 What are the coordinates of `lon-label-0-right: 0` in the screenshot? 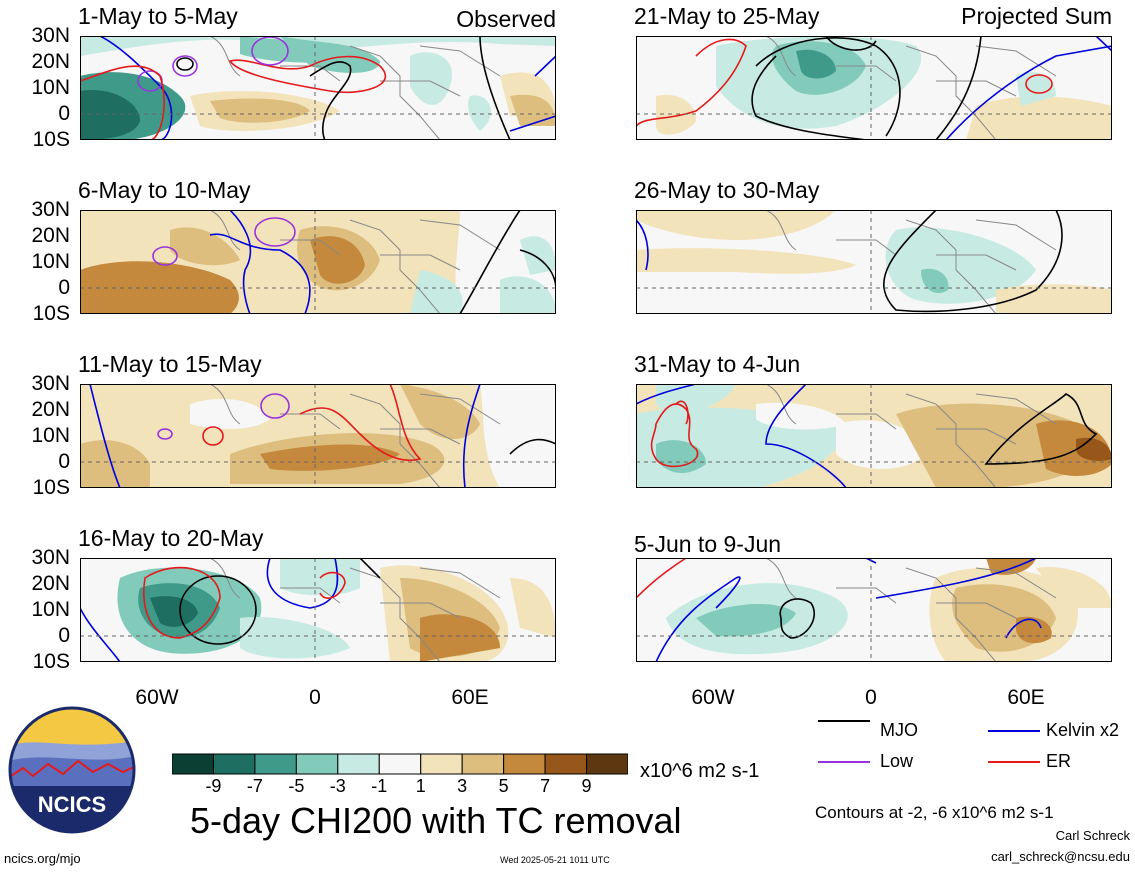 It's located at (871, 697).